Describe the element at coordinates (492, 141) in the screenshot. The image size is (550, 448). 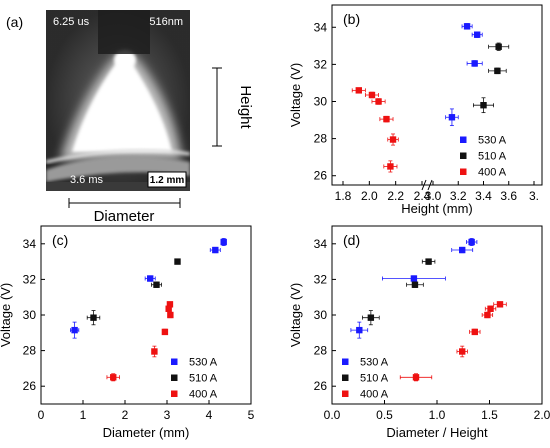
I see `legend-label: 530 A` at that location.